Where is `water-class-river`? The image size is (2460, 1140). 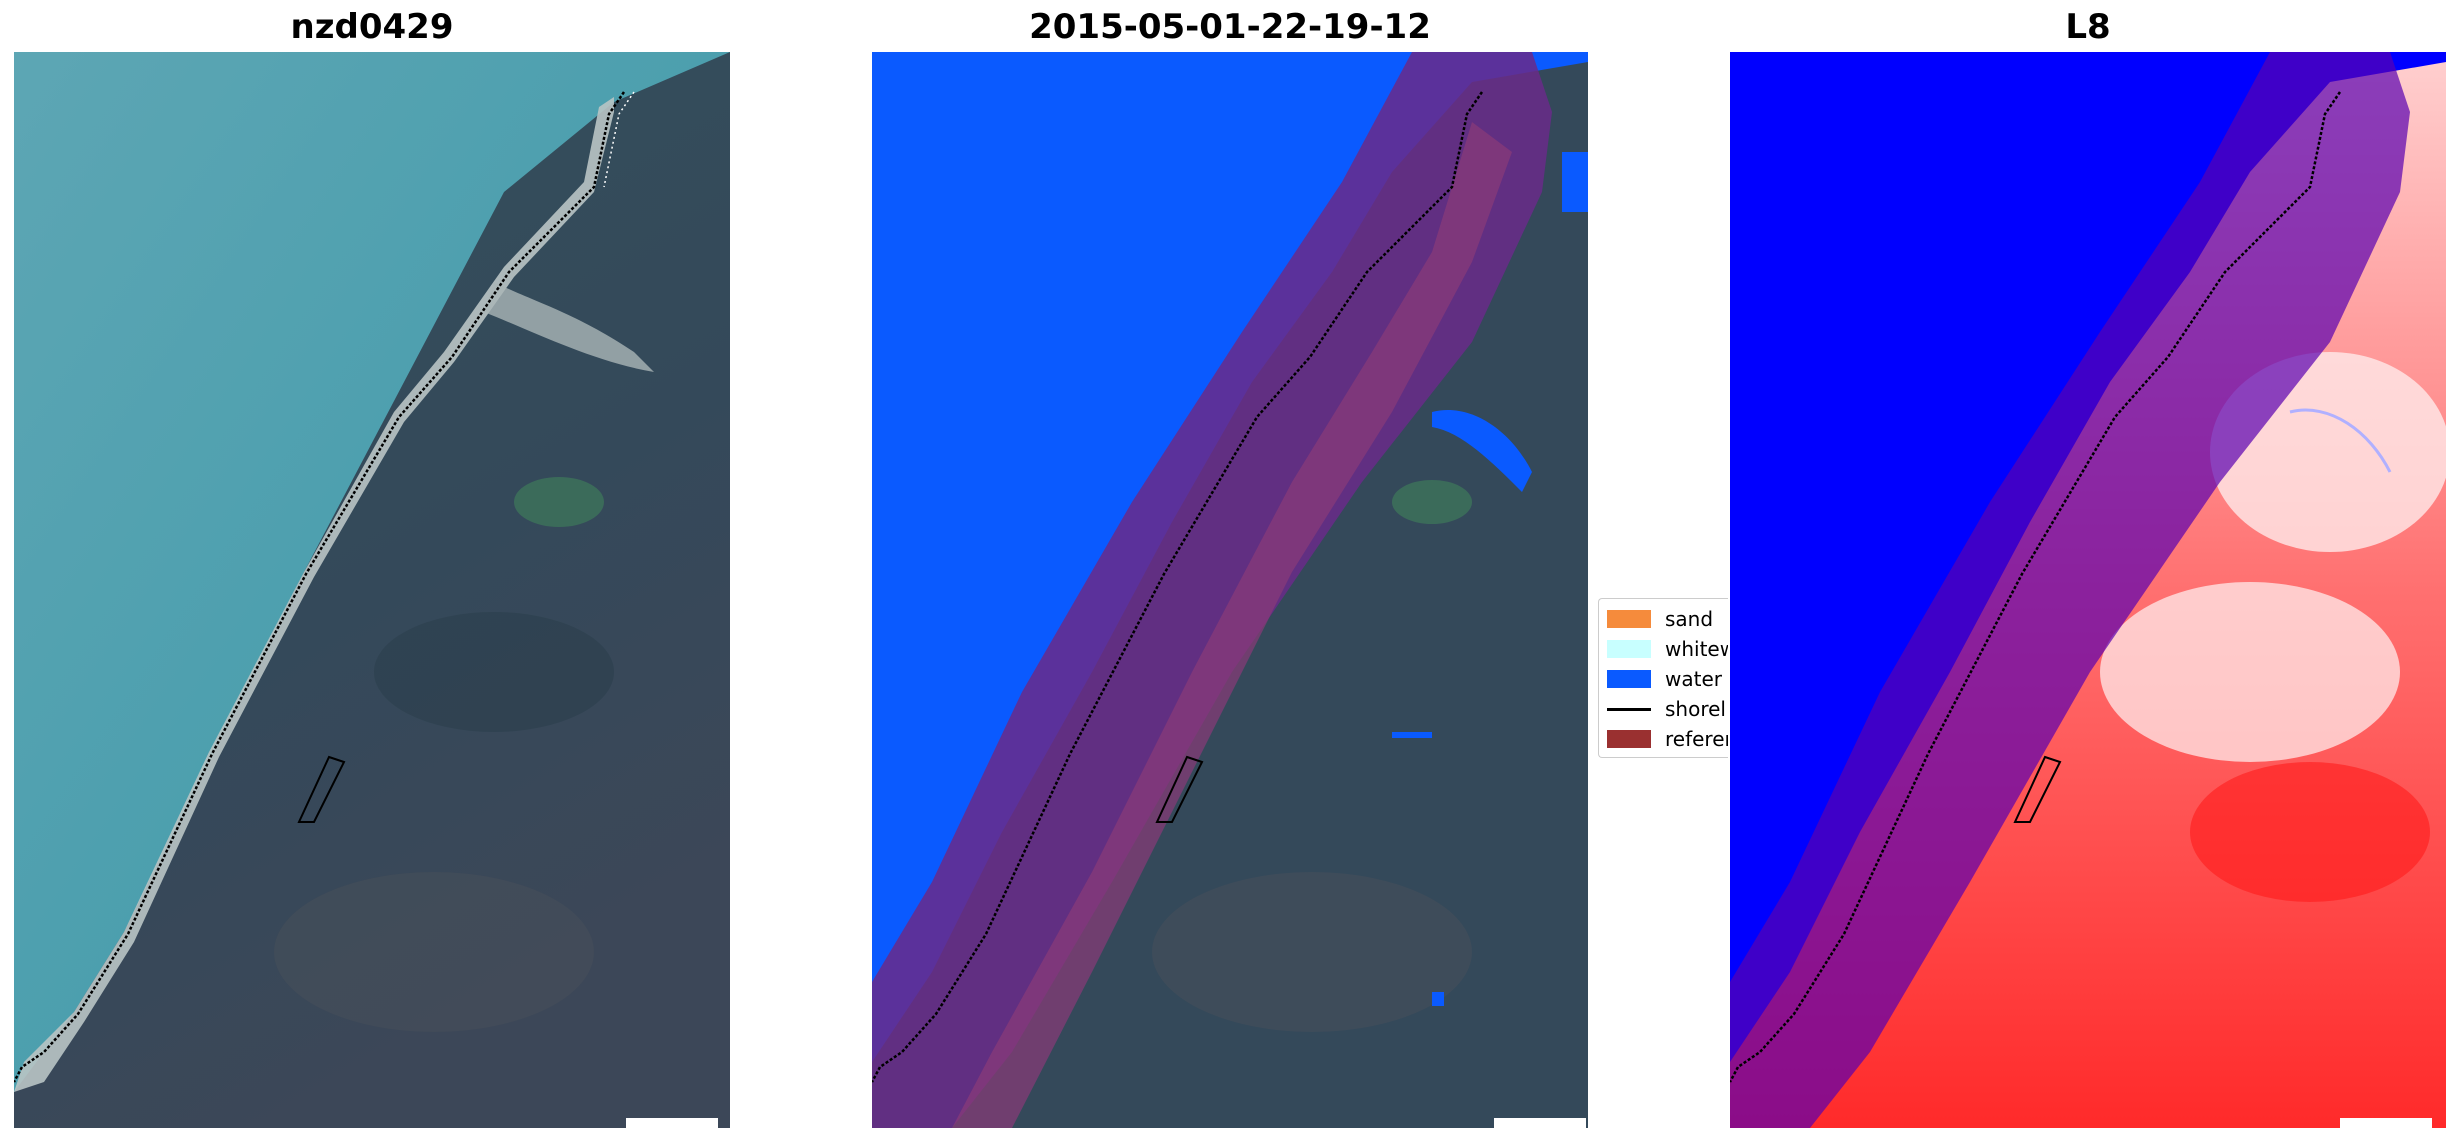 water-class-river is located at coordinates (1482, 451).